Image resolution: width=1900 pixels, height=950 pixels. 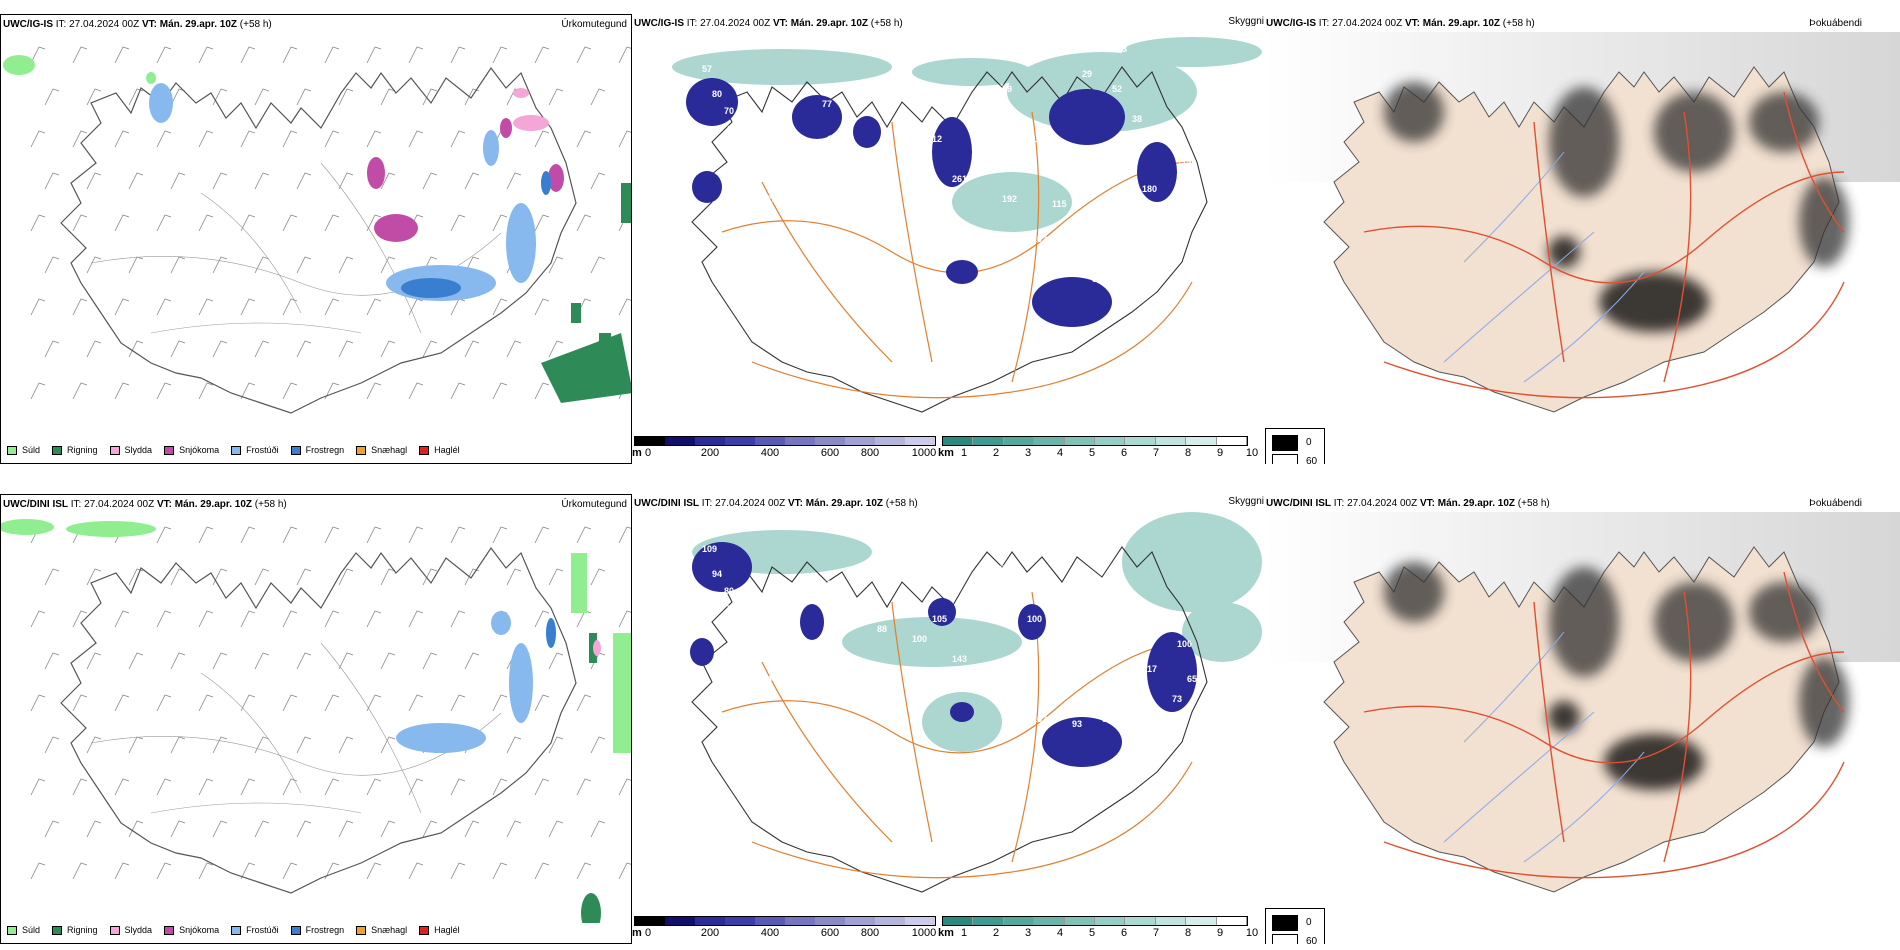 I want to click on cloud-base-label: 14, so click(x=767, y=679).